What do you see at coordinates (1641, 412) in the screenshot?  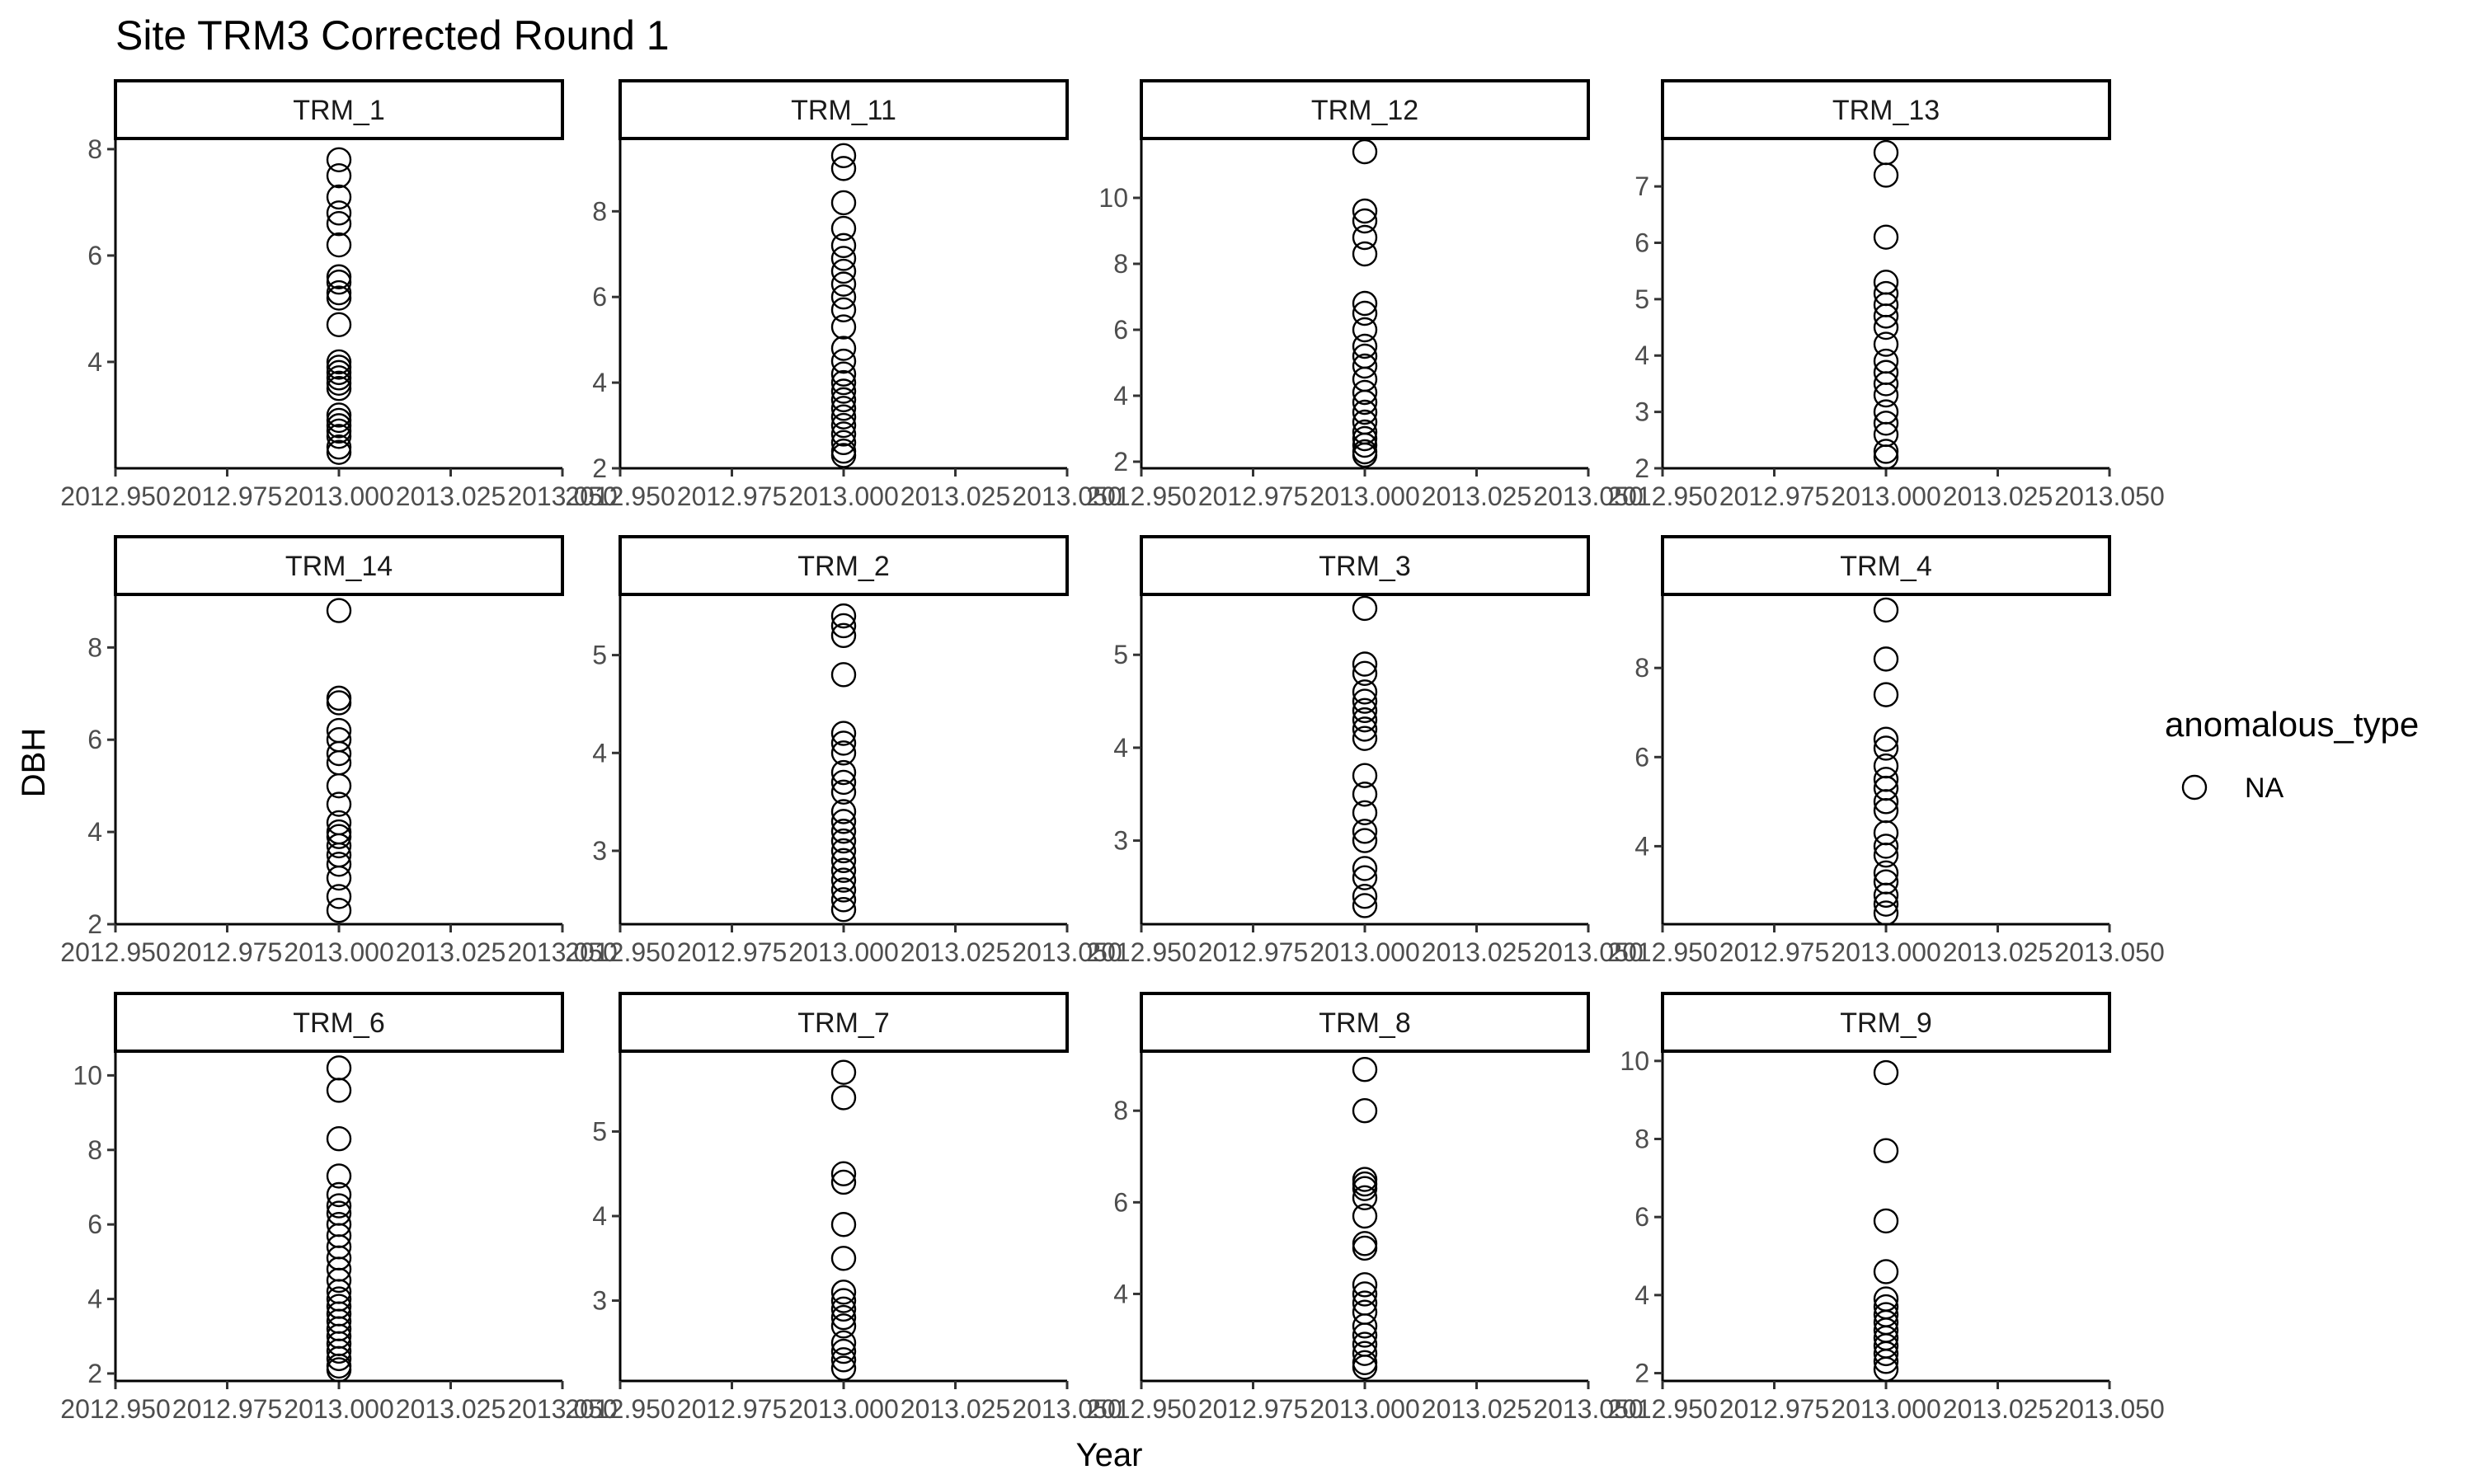 I see `y-tick-label: 3` at bounding box center [1641, 412].